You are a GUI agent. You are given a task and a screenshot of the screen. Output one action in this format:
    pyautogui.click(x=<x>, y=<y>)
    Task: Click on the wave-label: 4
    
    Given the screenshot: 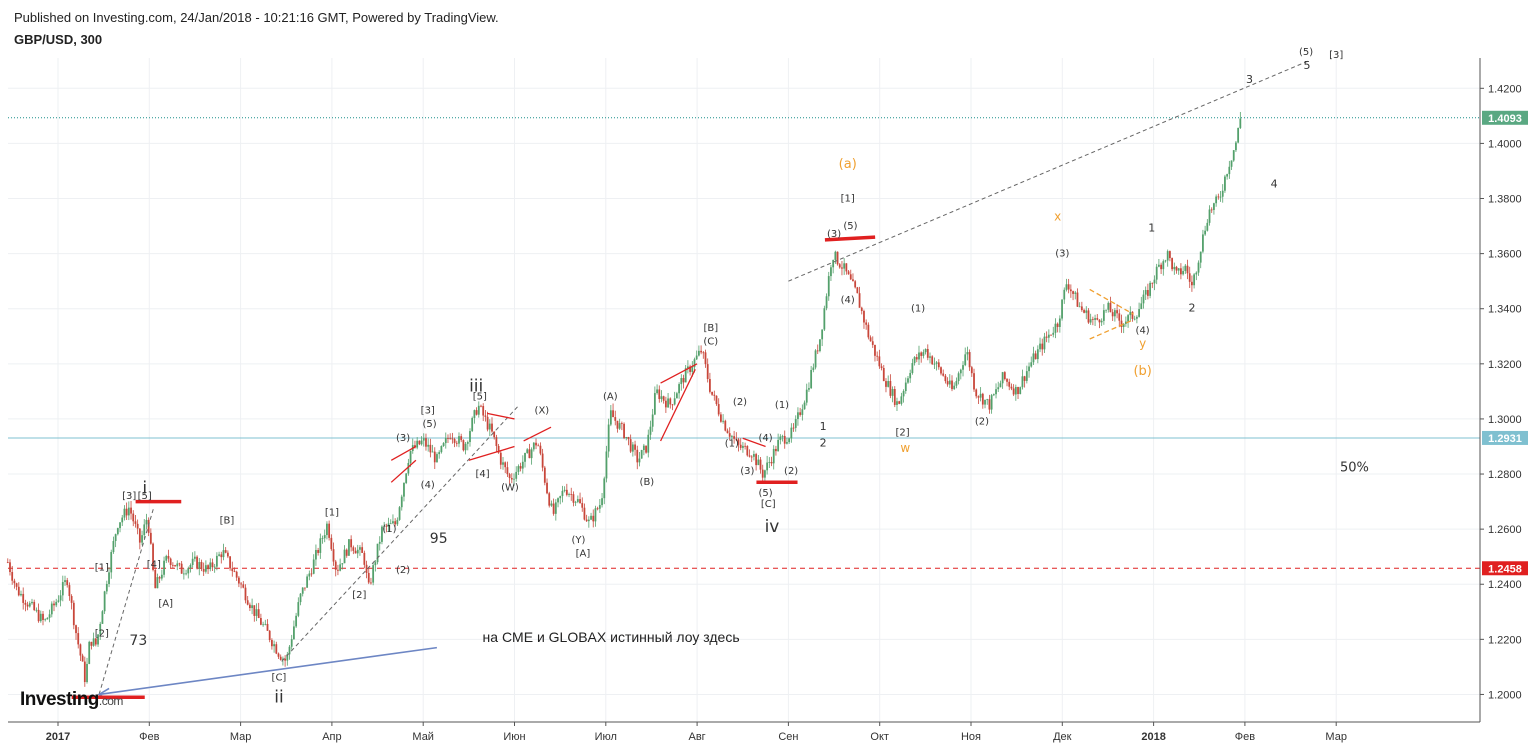 What is the action you would take?
    pyautogui.click(x=1274, y=183)
    